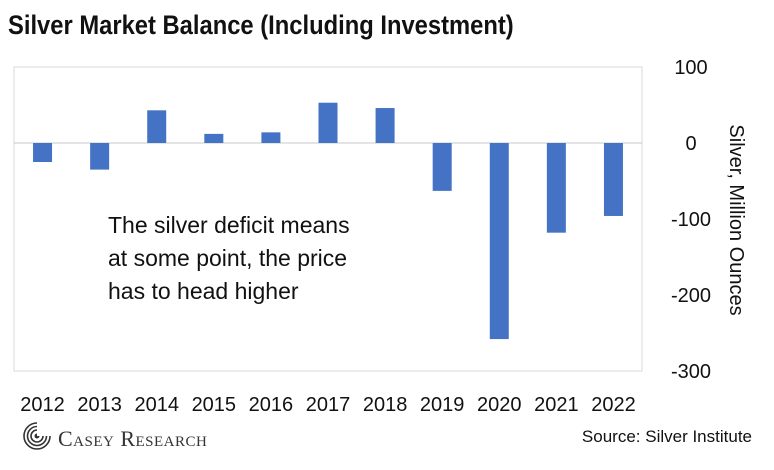 The height and width of the screenshot is (470, 774). Describe the element at coordinates (328, 122) in the screenshot. I see `bar-2017` at that location.